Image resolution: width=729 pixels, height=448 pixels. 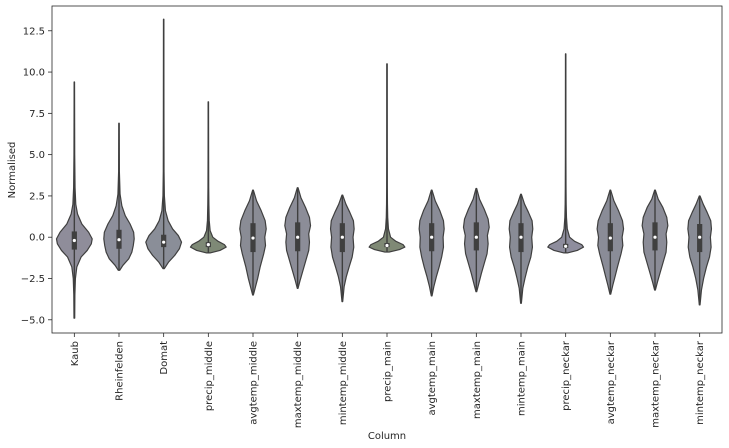 I want to click on x-tick-label-kaub: Kaub, so click(x=75, y=353).